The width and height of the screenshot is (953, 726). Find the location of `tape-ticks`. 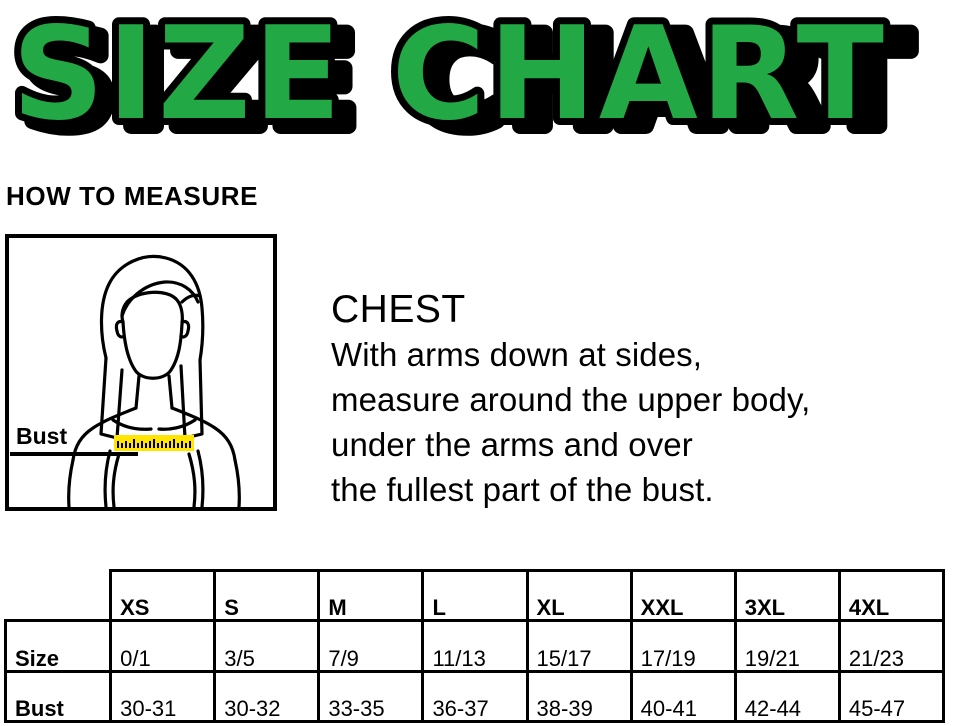

tape-ticks is located at coordinates (154, 443).